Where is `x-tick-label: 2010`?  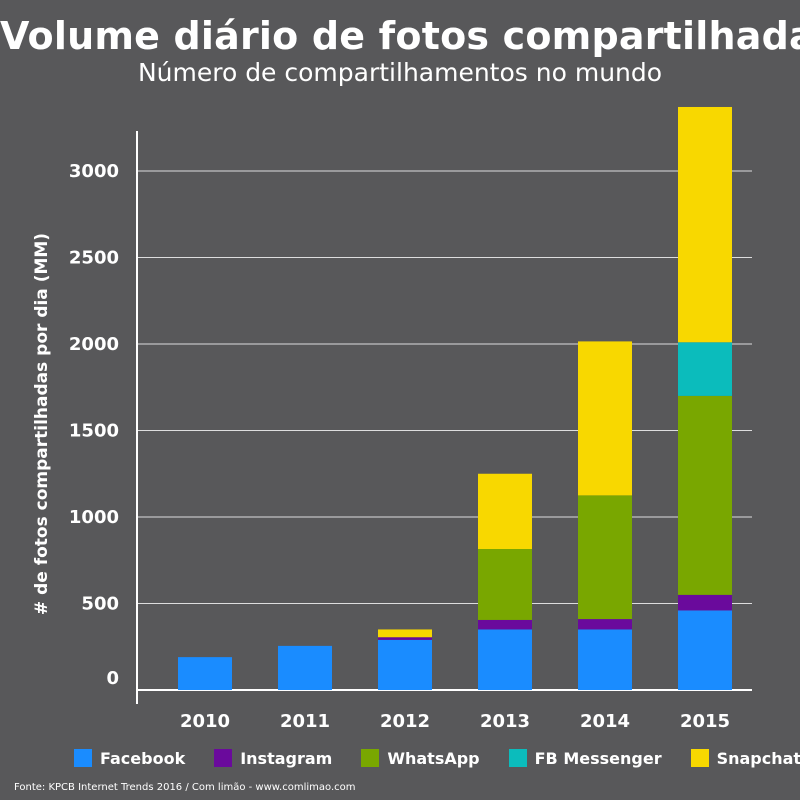 x-tick-label: 2010 is located at coordinates (205, 721).